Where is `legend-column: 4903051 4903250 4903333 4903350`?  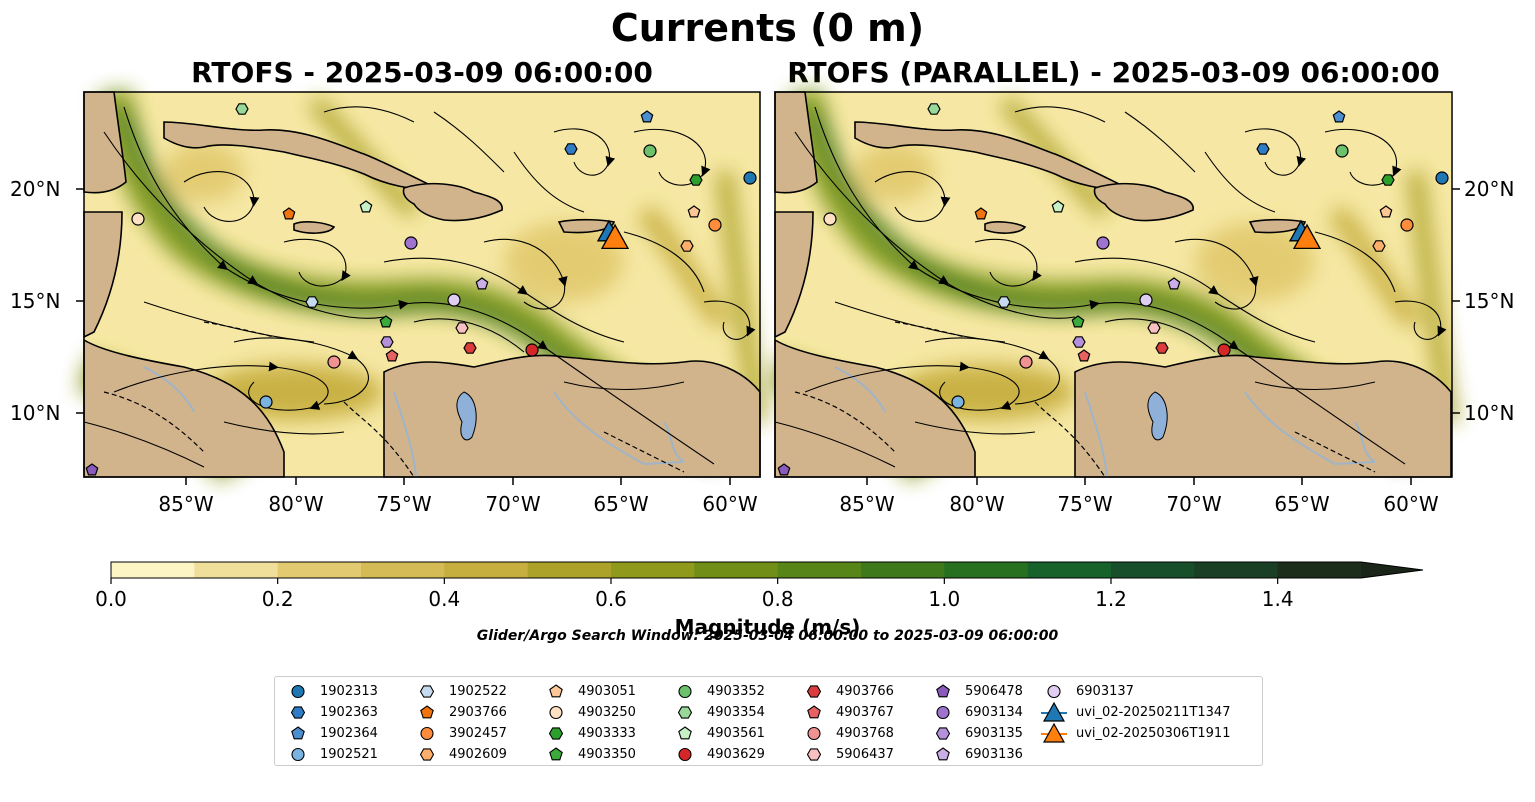 legend-column: 4903051 4903250 4903333 4903350 is located at coordinates (589, 723).